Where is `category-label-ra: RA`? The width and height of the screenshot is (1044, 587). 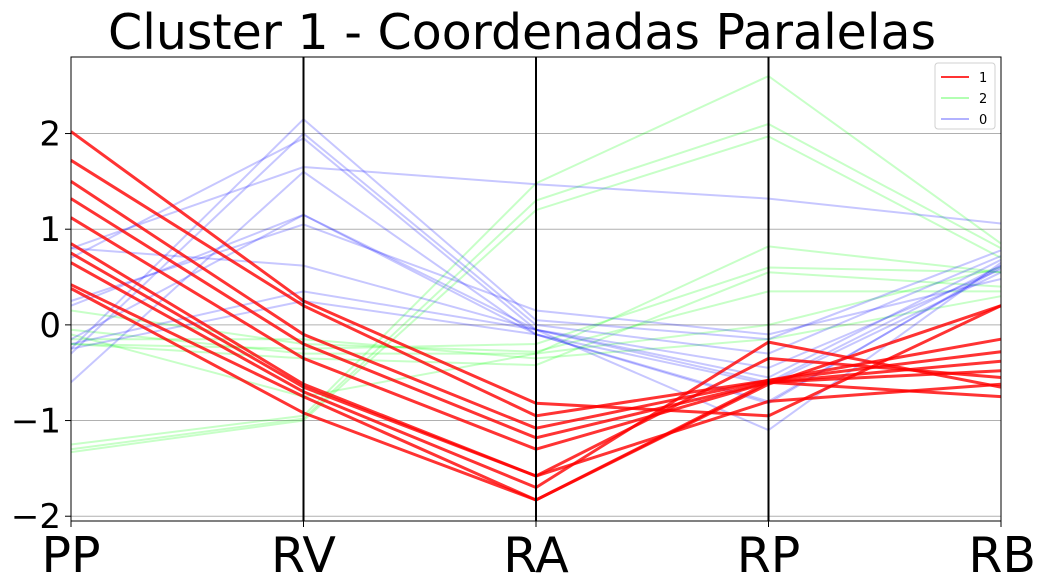 category-label-ra: RA is located at coordinates (536, 555).